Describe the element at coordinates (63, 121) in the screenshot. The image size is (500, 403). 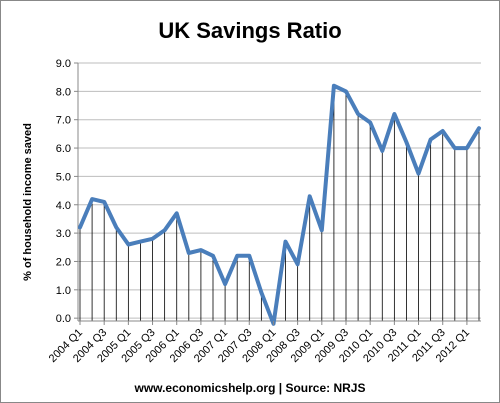
I see `y-tick-label: 7.0` at that location.